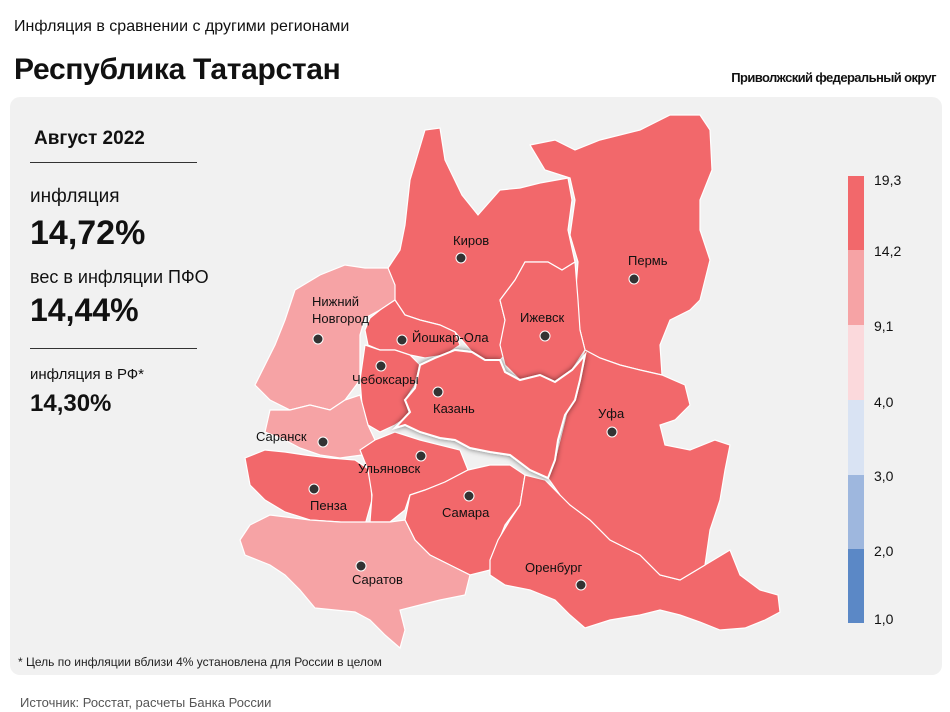  Describe the element at coordinates (88, 233) in the screenshot. I see `inflation-value: 14,72%` at that location.